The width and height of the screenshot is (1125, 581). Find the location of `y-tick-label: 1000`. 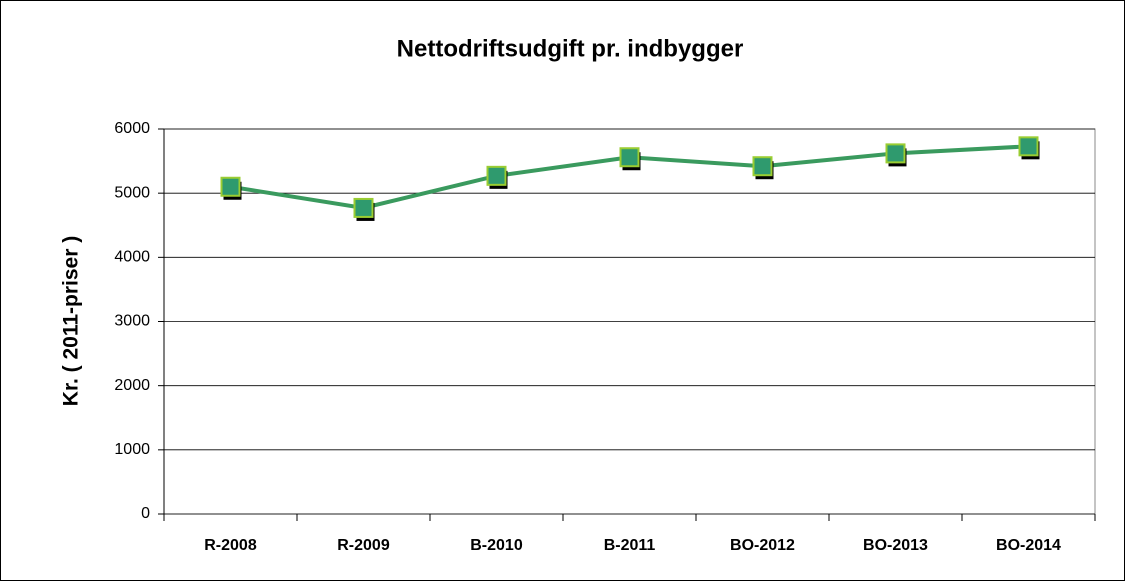

y-tick-label: 1000 is located at coordinates (132, 449).